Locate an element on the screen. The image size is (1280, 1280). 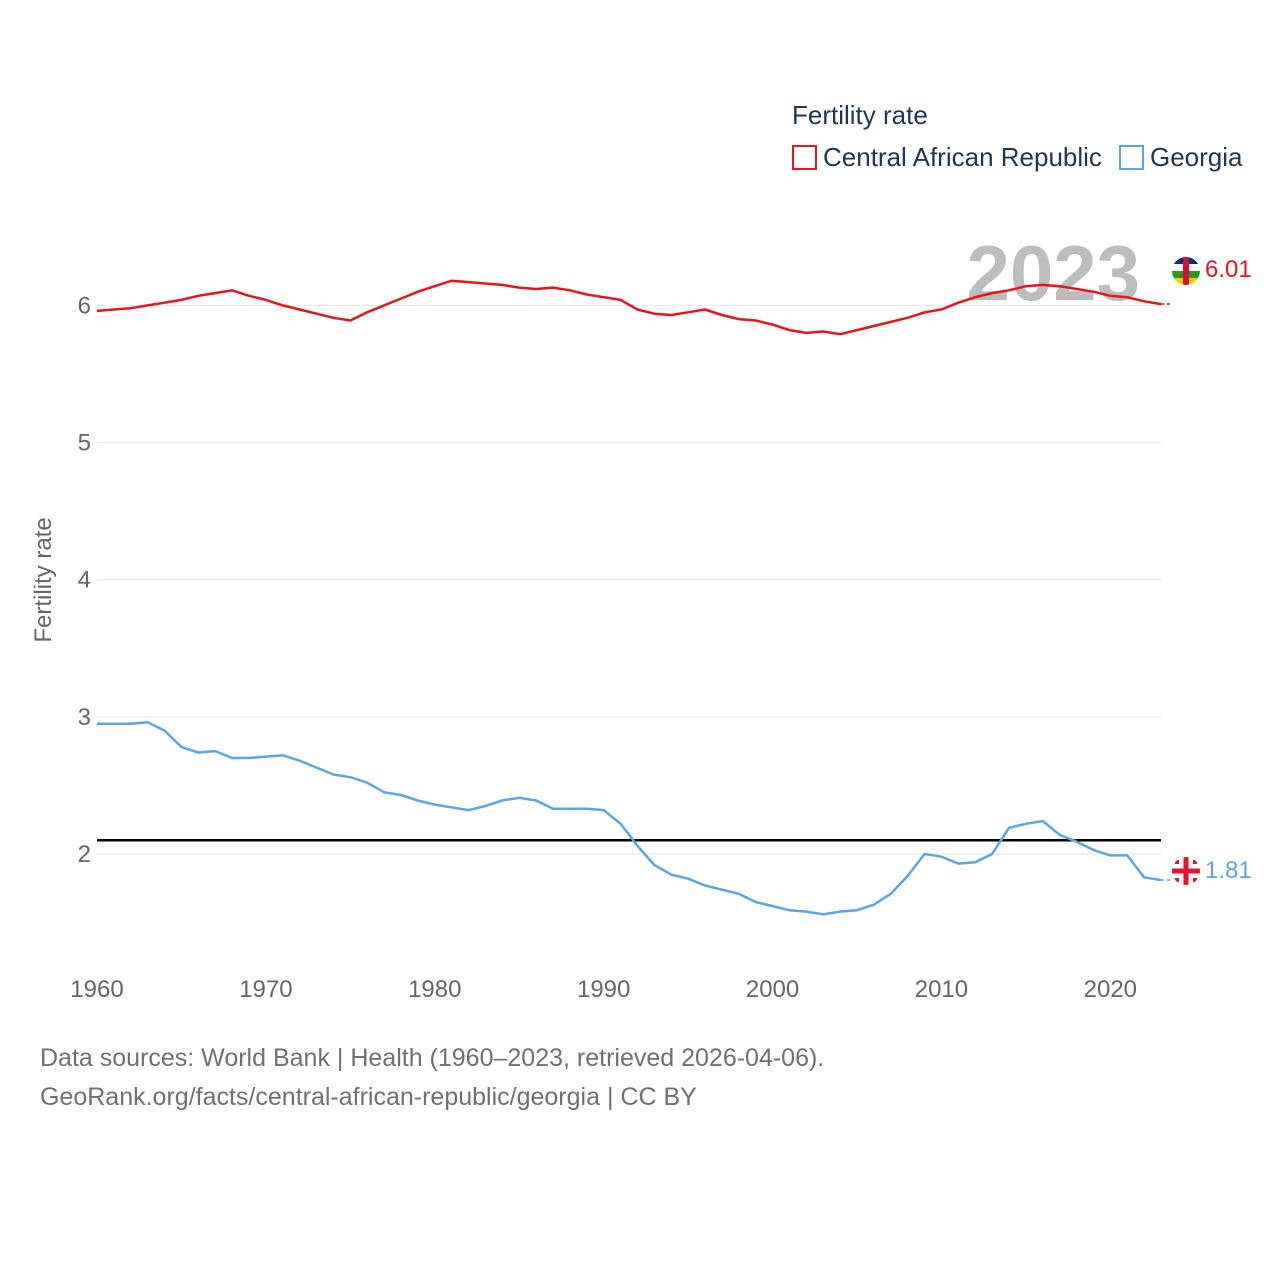
legend-item-georgia: Georgia is located at coordinates (1181, 157).